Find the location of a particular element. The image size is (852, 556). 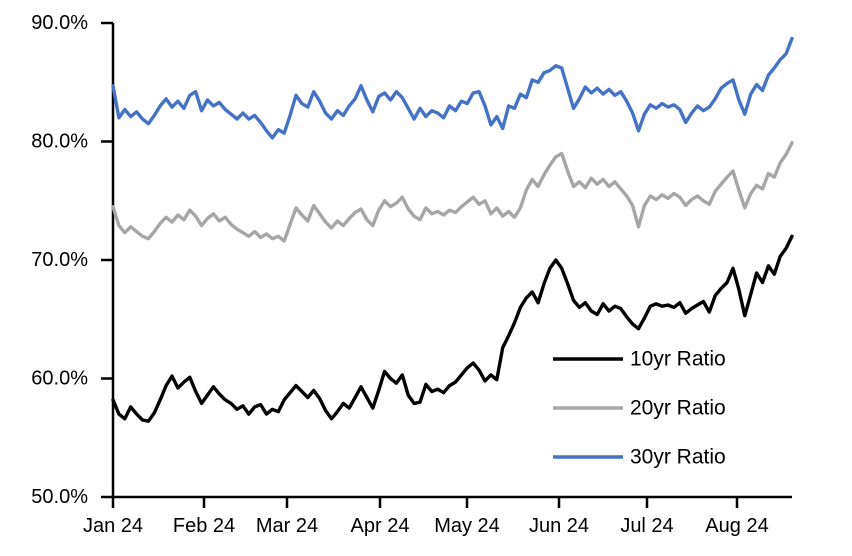

x-tick-label: Jul 24 is located at coordinates (646, 526).